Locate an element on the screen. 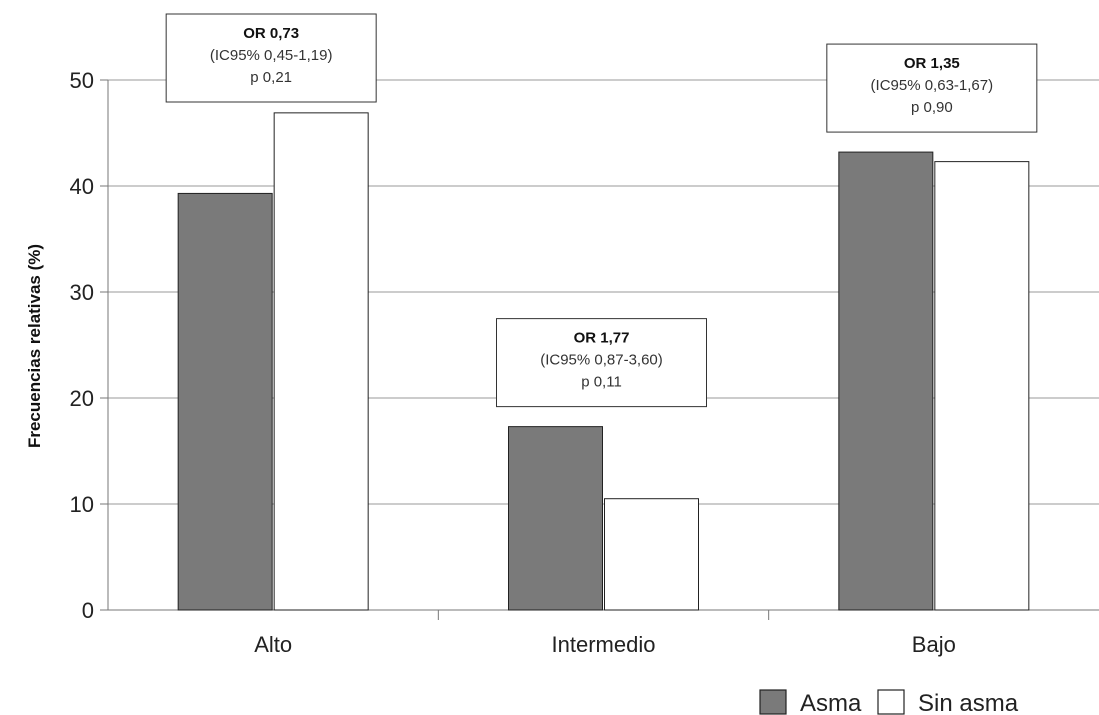 This screenshot has width=1099, height=715. y-tick-label: 0 is located at coordinates (88, 610).